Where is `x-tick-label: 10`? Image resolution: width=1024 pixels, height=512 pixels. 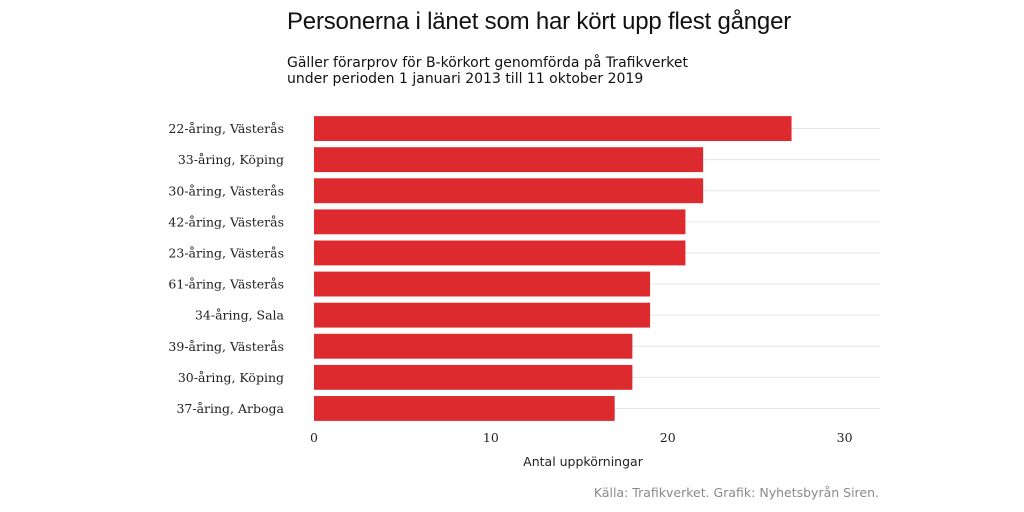 x-tick-label: 10 is located at coordinates (491, 437).